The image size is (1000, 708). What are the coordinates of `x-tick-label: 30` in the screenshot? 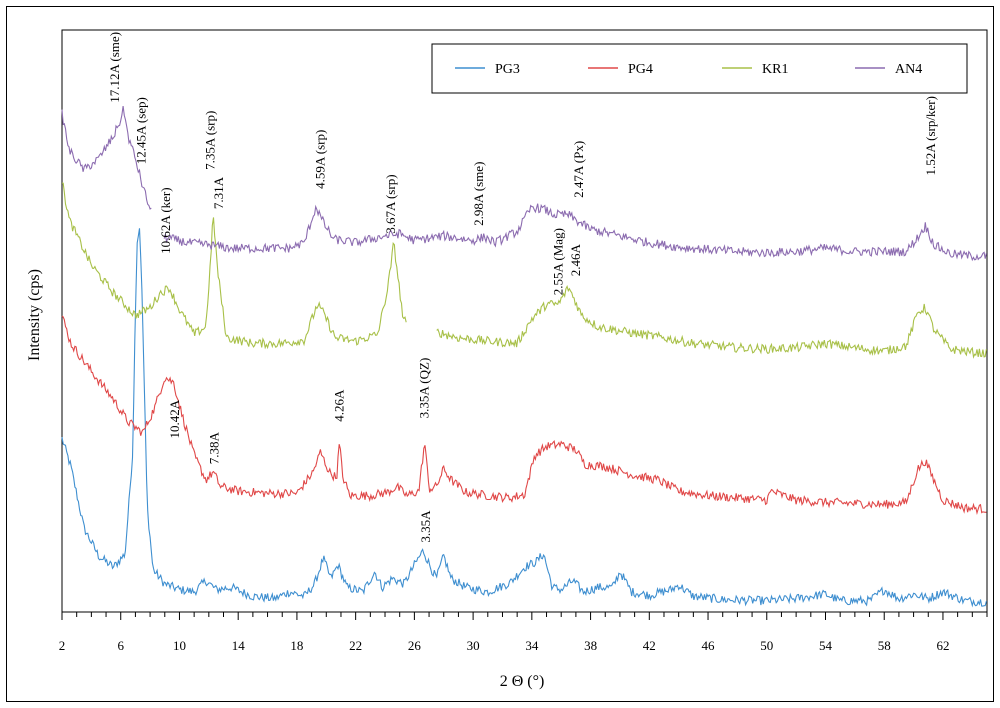 It's located at (473, 645).